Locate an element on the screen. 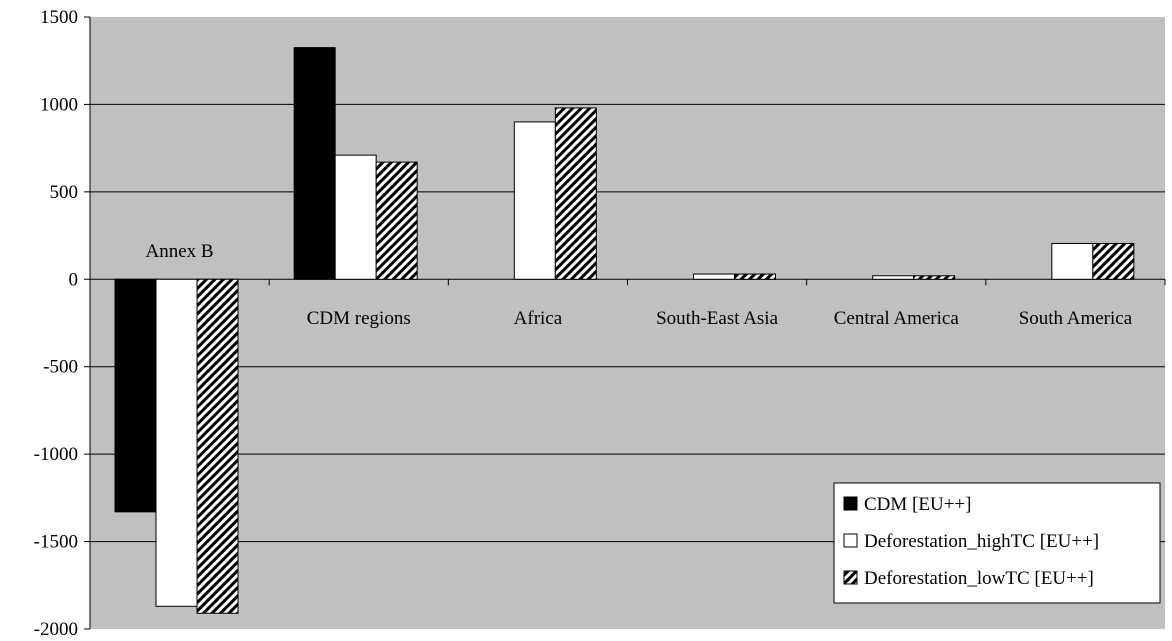  category-label: Central America is located at coordinates (897, 318).